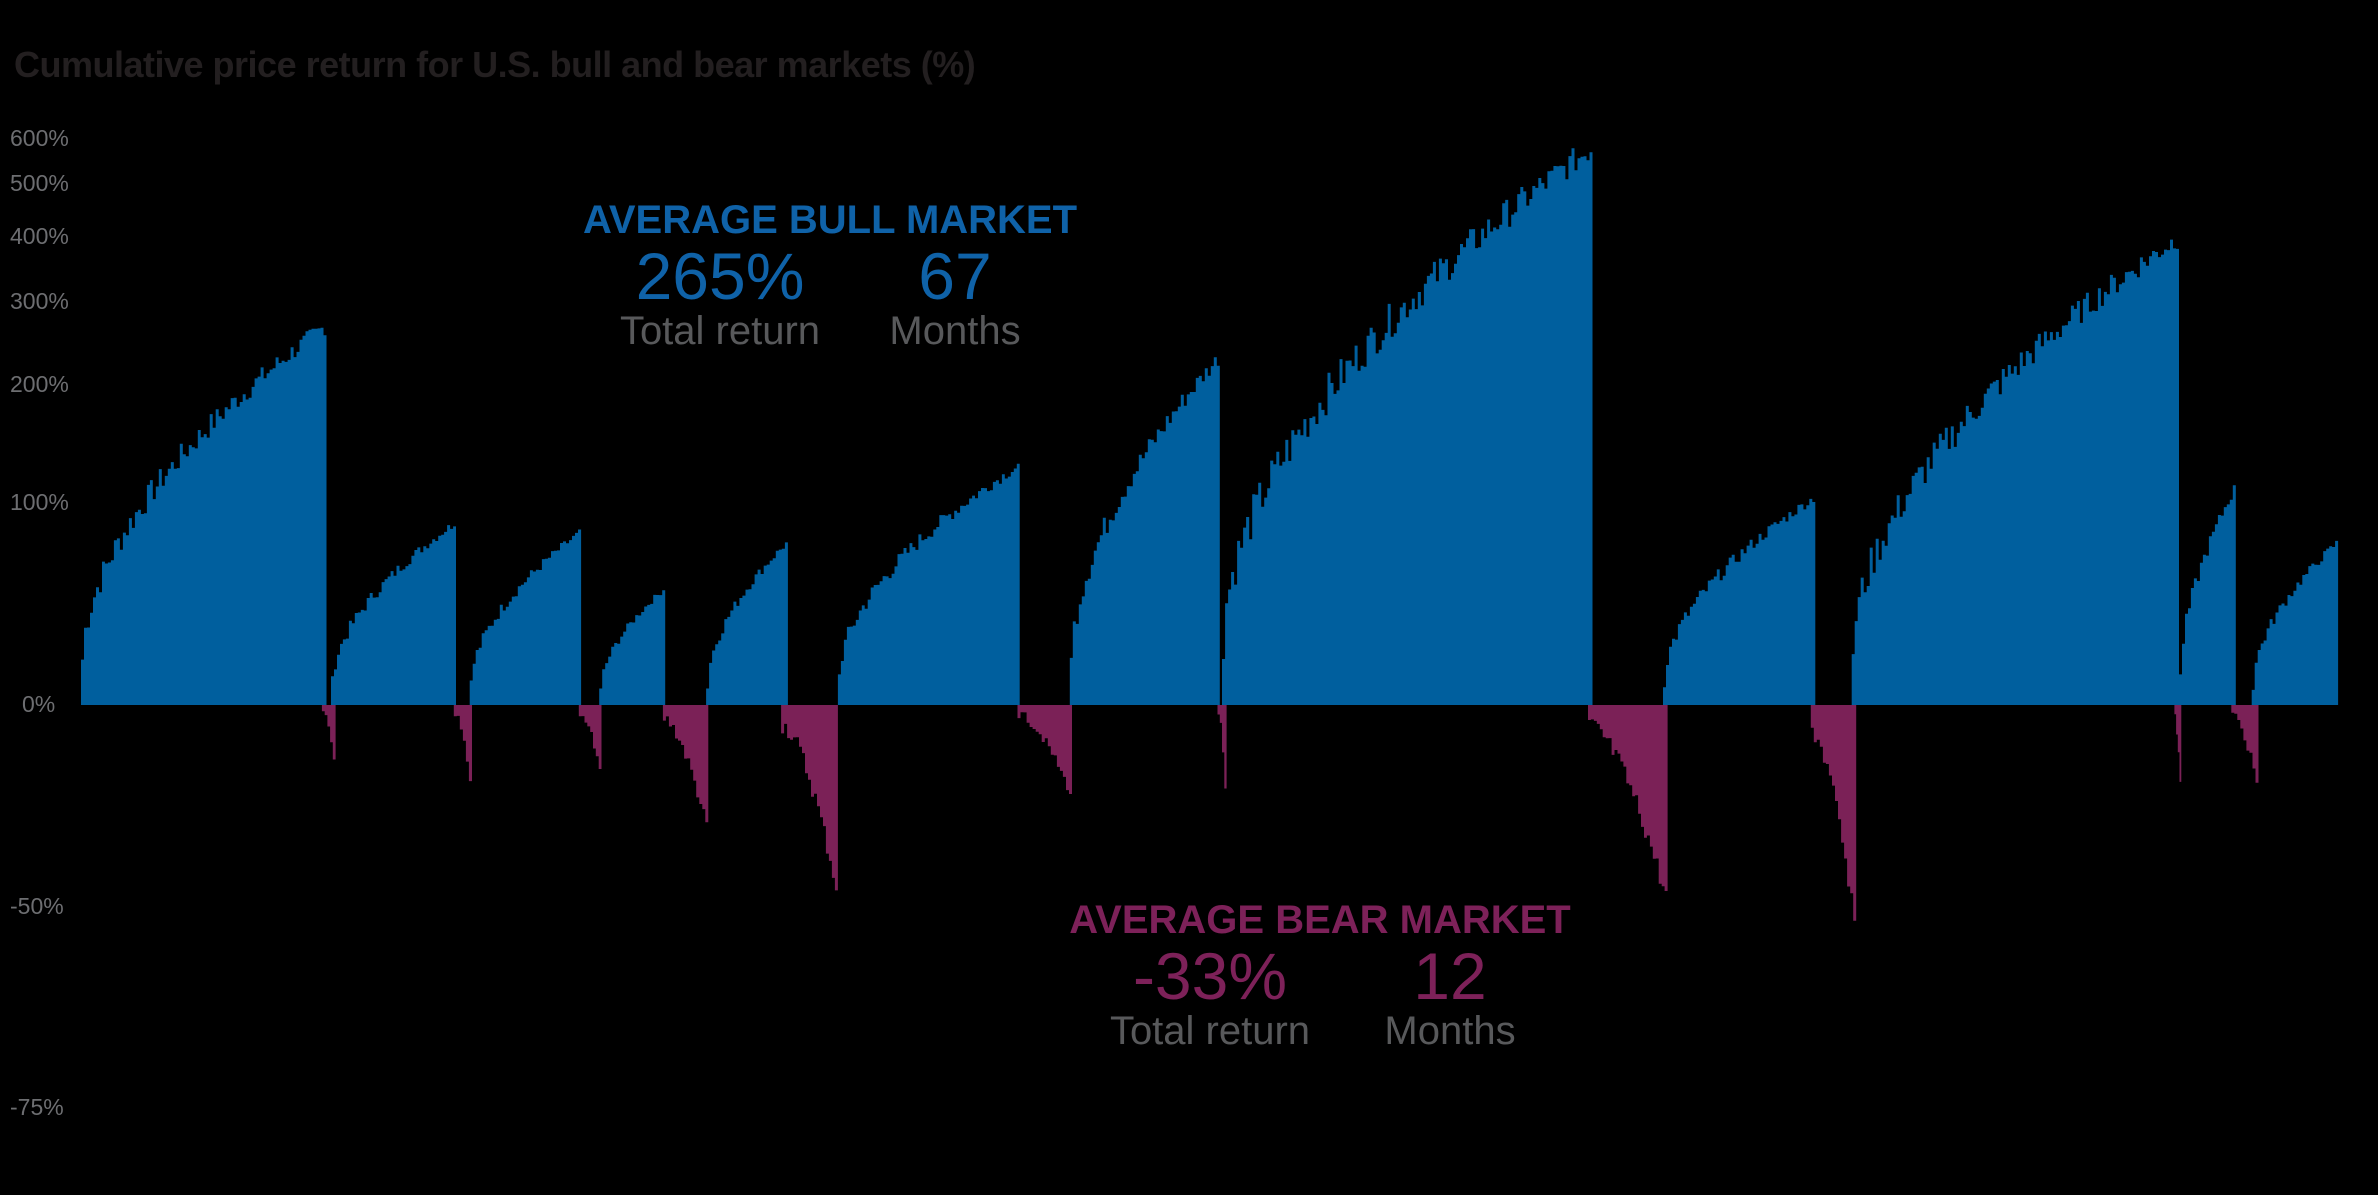 The width and height of the screenshot is (2378, 1195). What do you see at coordinates (1210, 976) in the screenshot?
I see `bear-return-value: -33%` at bounding box center [1210, 976].